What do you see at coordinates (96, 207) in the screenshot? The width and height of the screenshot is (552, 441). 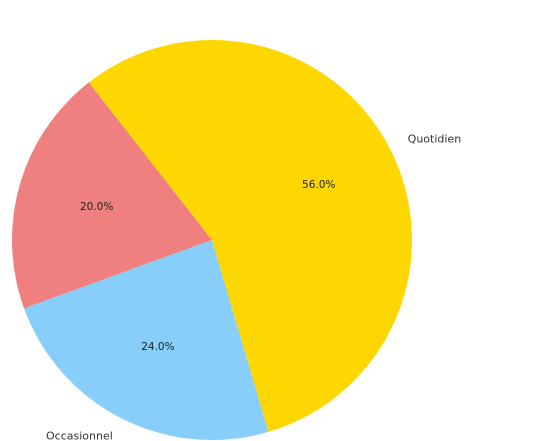 I see `pct-label-toutes-les-heures: 20.0%` at bounding box center [96, 207].